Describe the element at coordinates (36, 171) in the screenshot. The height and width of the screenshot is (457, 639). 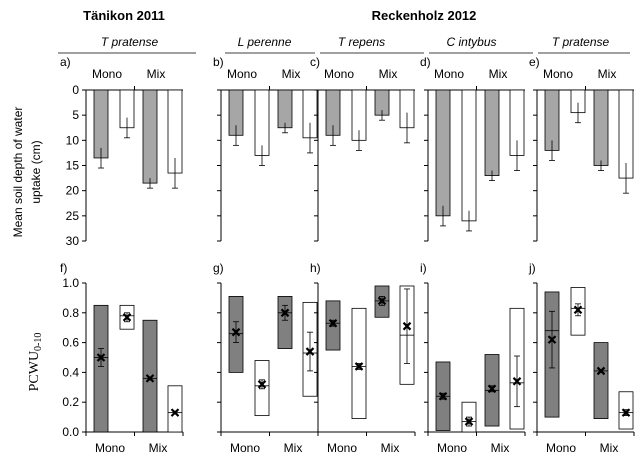
I see `y-label-top-line2: uptake (cm)` at that location.